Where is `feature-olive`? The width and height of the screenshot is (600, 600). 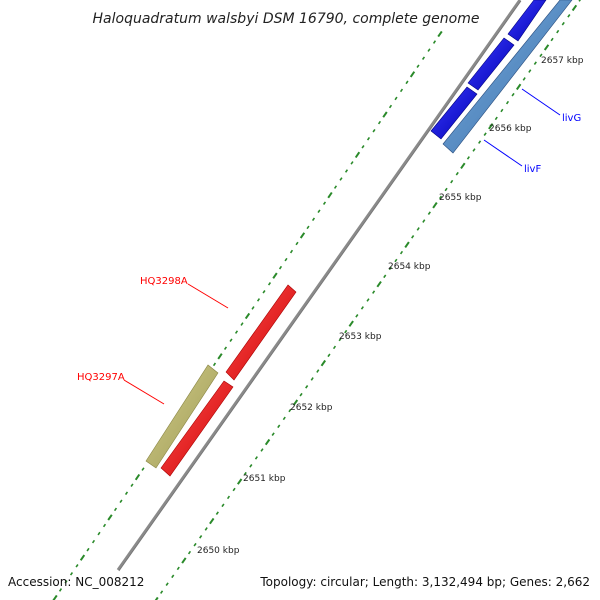
feature-olive is located at coordinates (182, 416).